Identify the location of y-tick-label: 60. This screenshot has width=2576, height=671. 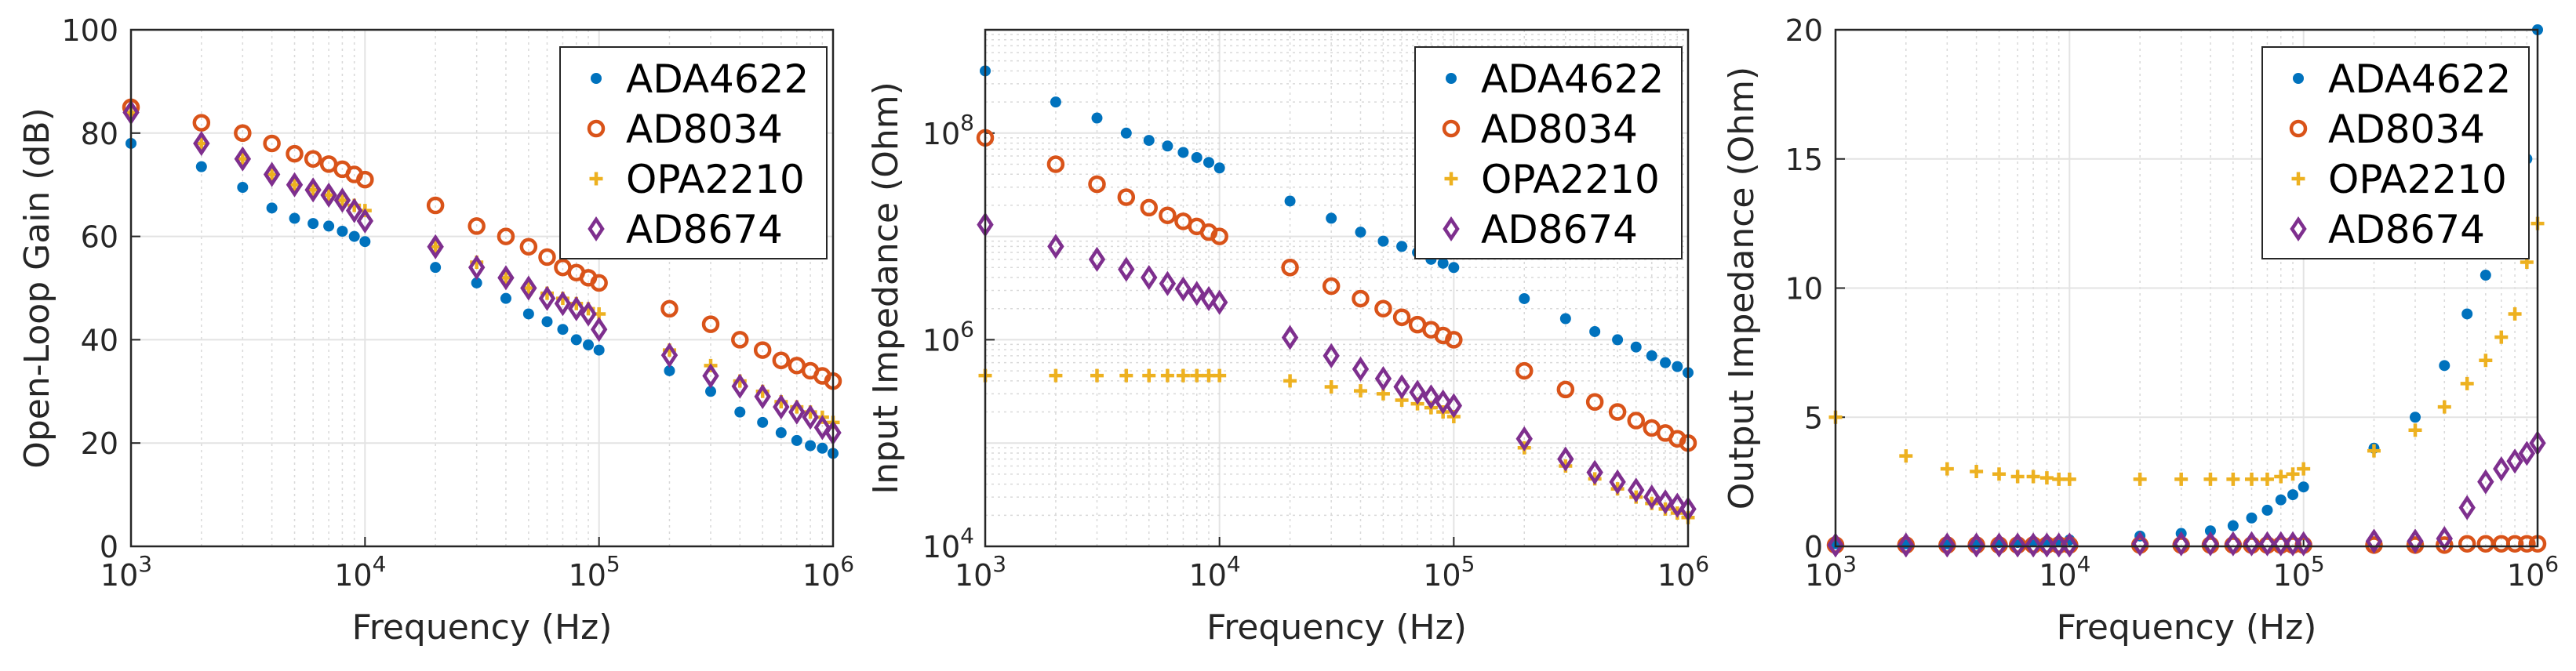
(99, 237).